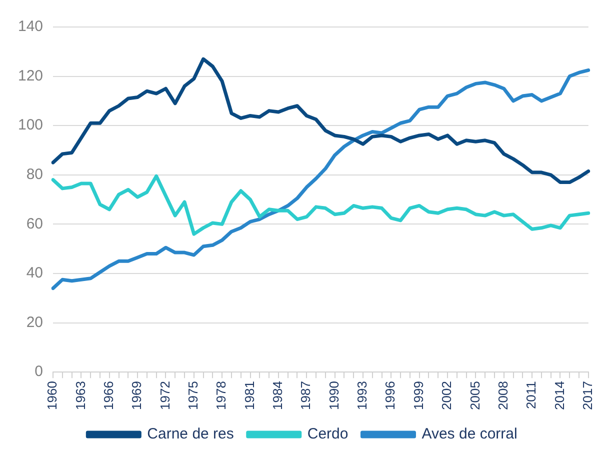 This screenshot has height=460, width=615. Describe the element at coordinates (35, 273) in the screenshot. I see `y-tick-label: 40` at that location.